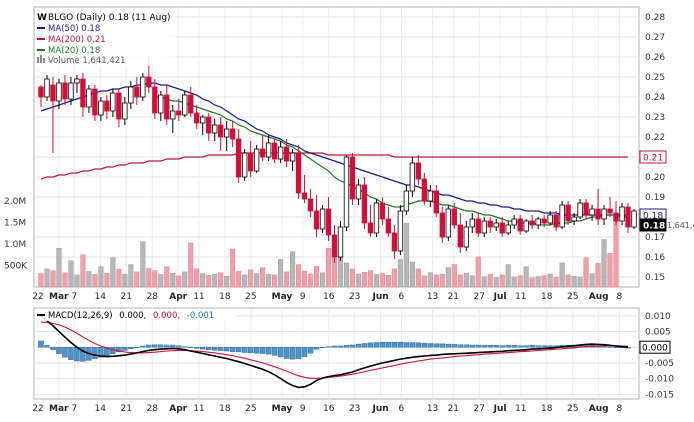 The height and width of the screenshot is (422, 694). Describe the element at coordinates (132, 316) in the screenshot. I see `macd-legend-macd-value: 0.000,` at that location.